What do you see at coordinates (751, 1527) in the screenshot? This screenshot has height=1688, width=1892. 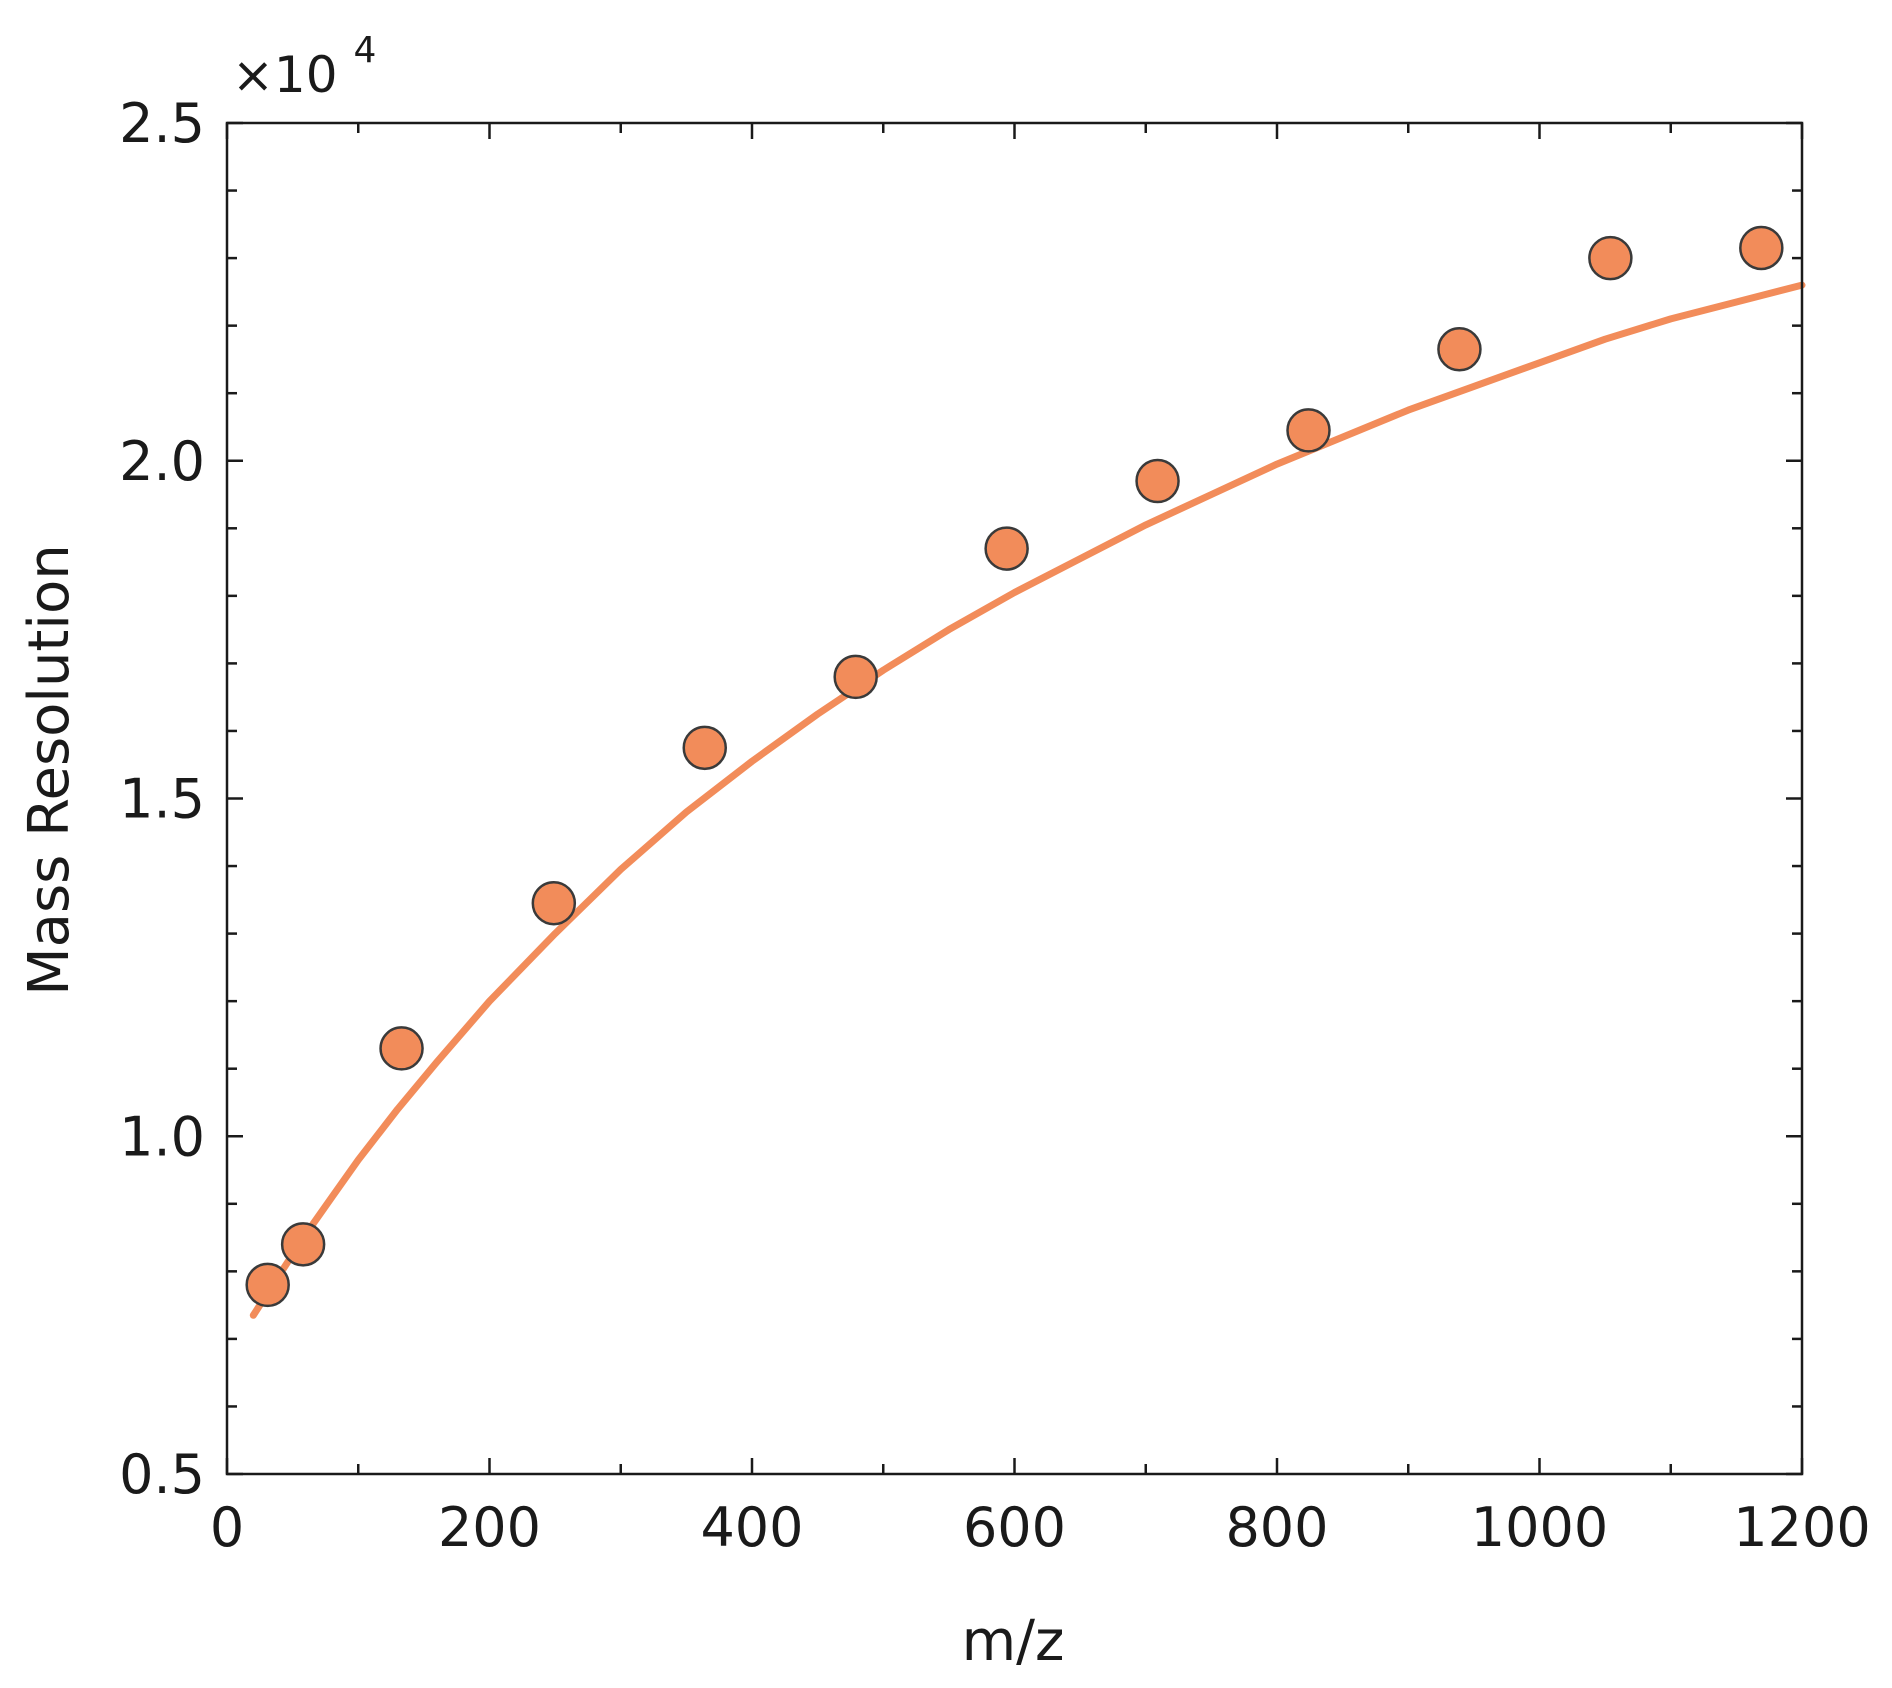 I see `x-tick-label: 400` at bounding box center [751, 1527].